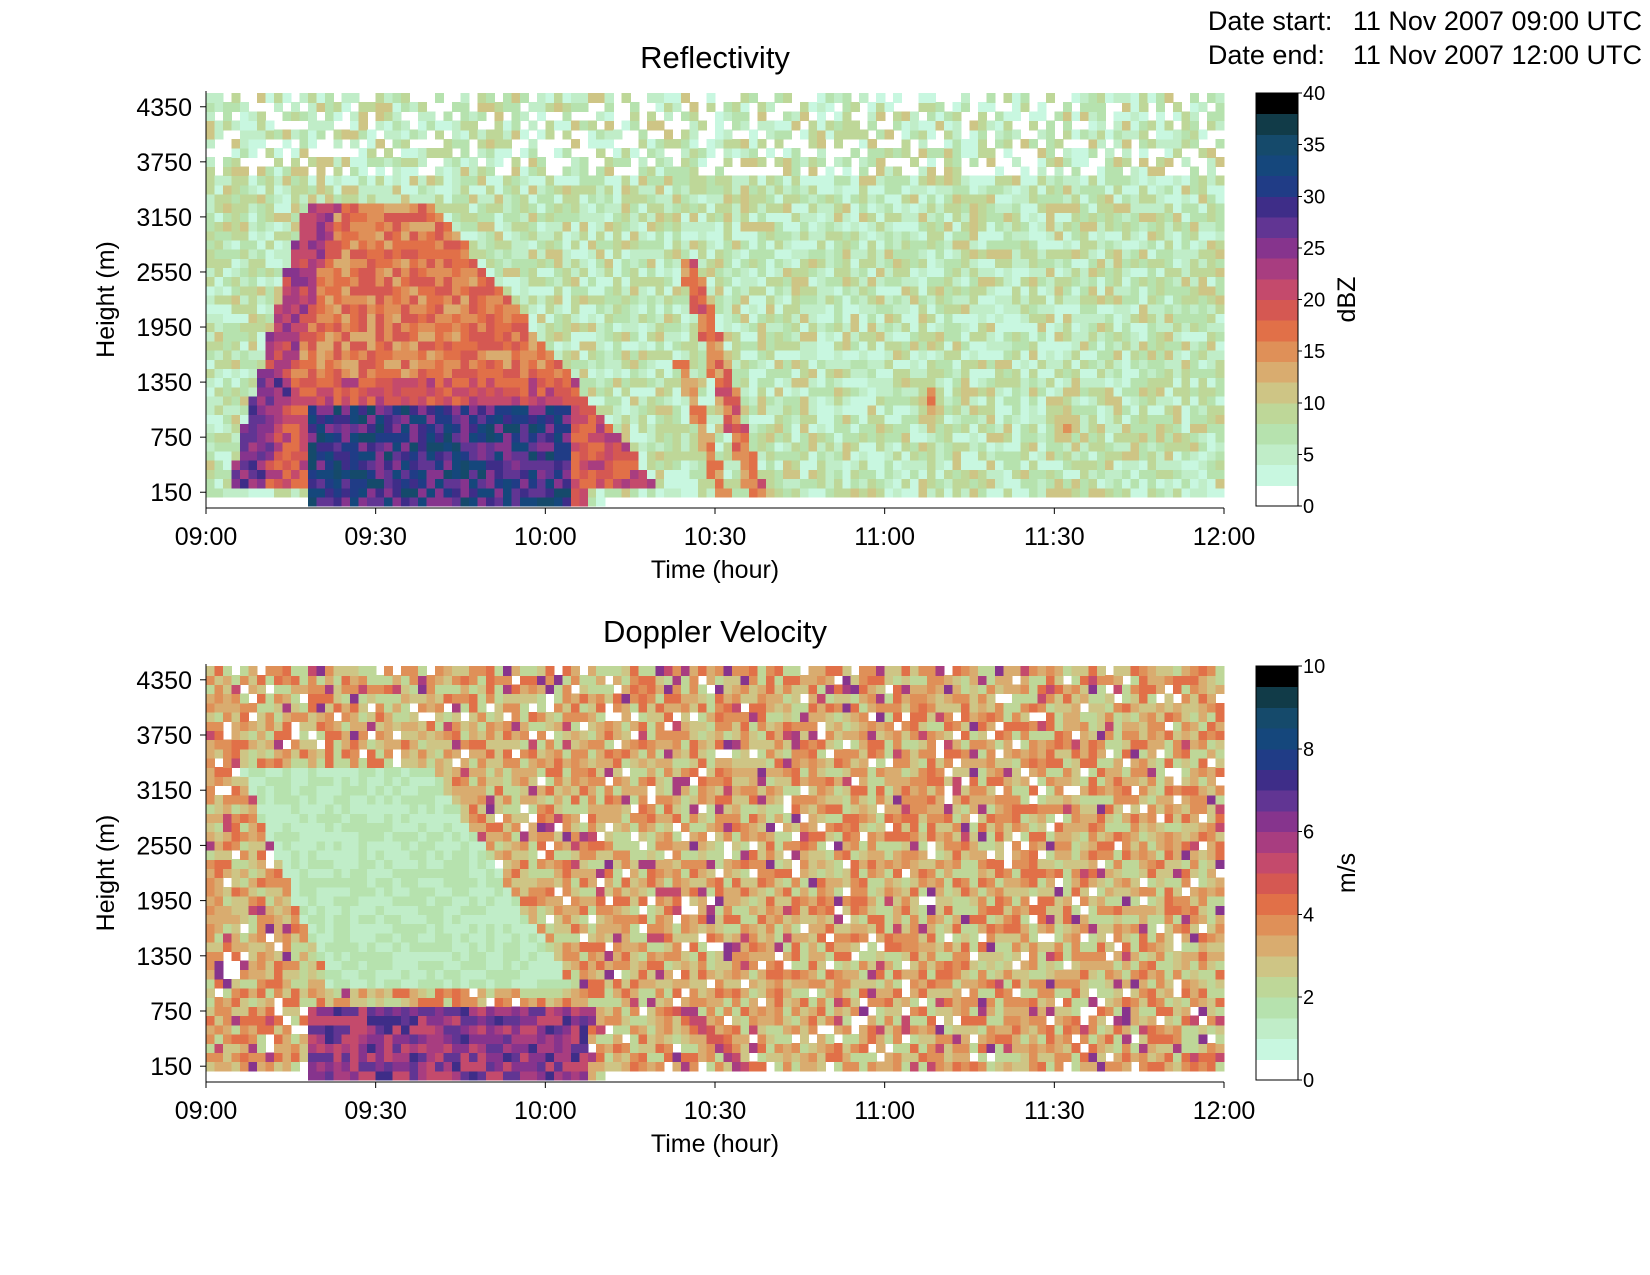 The height and width of the screenshot is (1275, 1650). I want to click on y-tick-label: 750, so click(171, 438).